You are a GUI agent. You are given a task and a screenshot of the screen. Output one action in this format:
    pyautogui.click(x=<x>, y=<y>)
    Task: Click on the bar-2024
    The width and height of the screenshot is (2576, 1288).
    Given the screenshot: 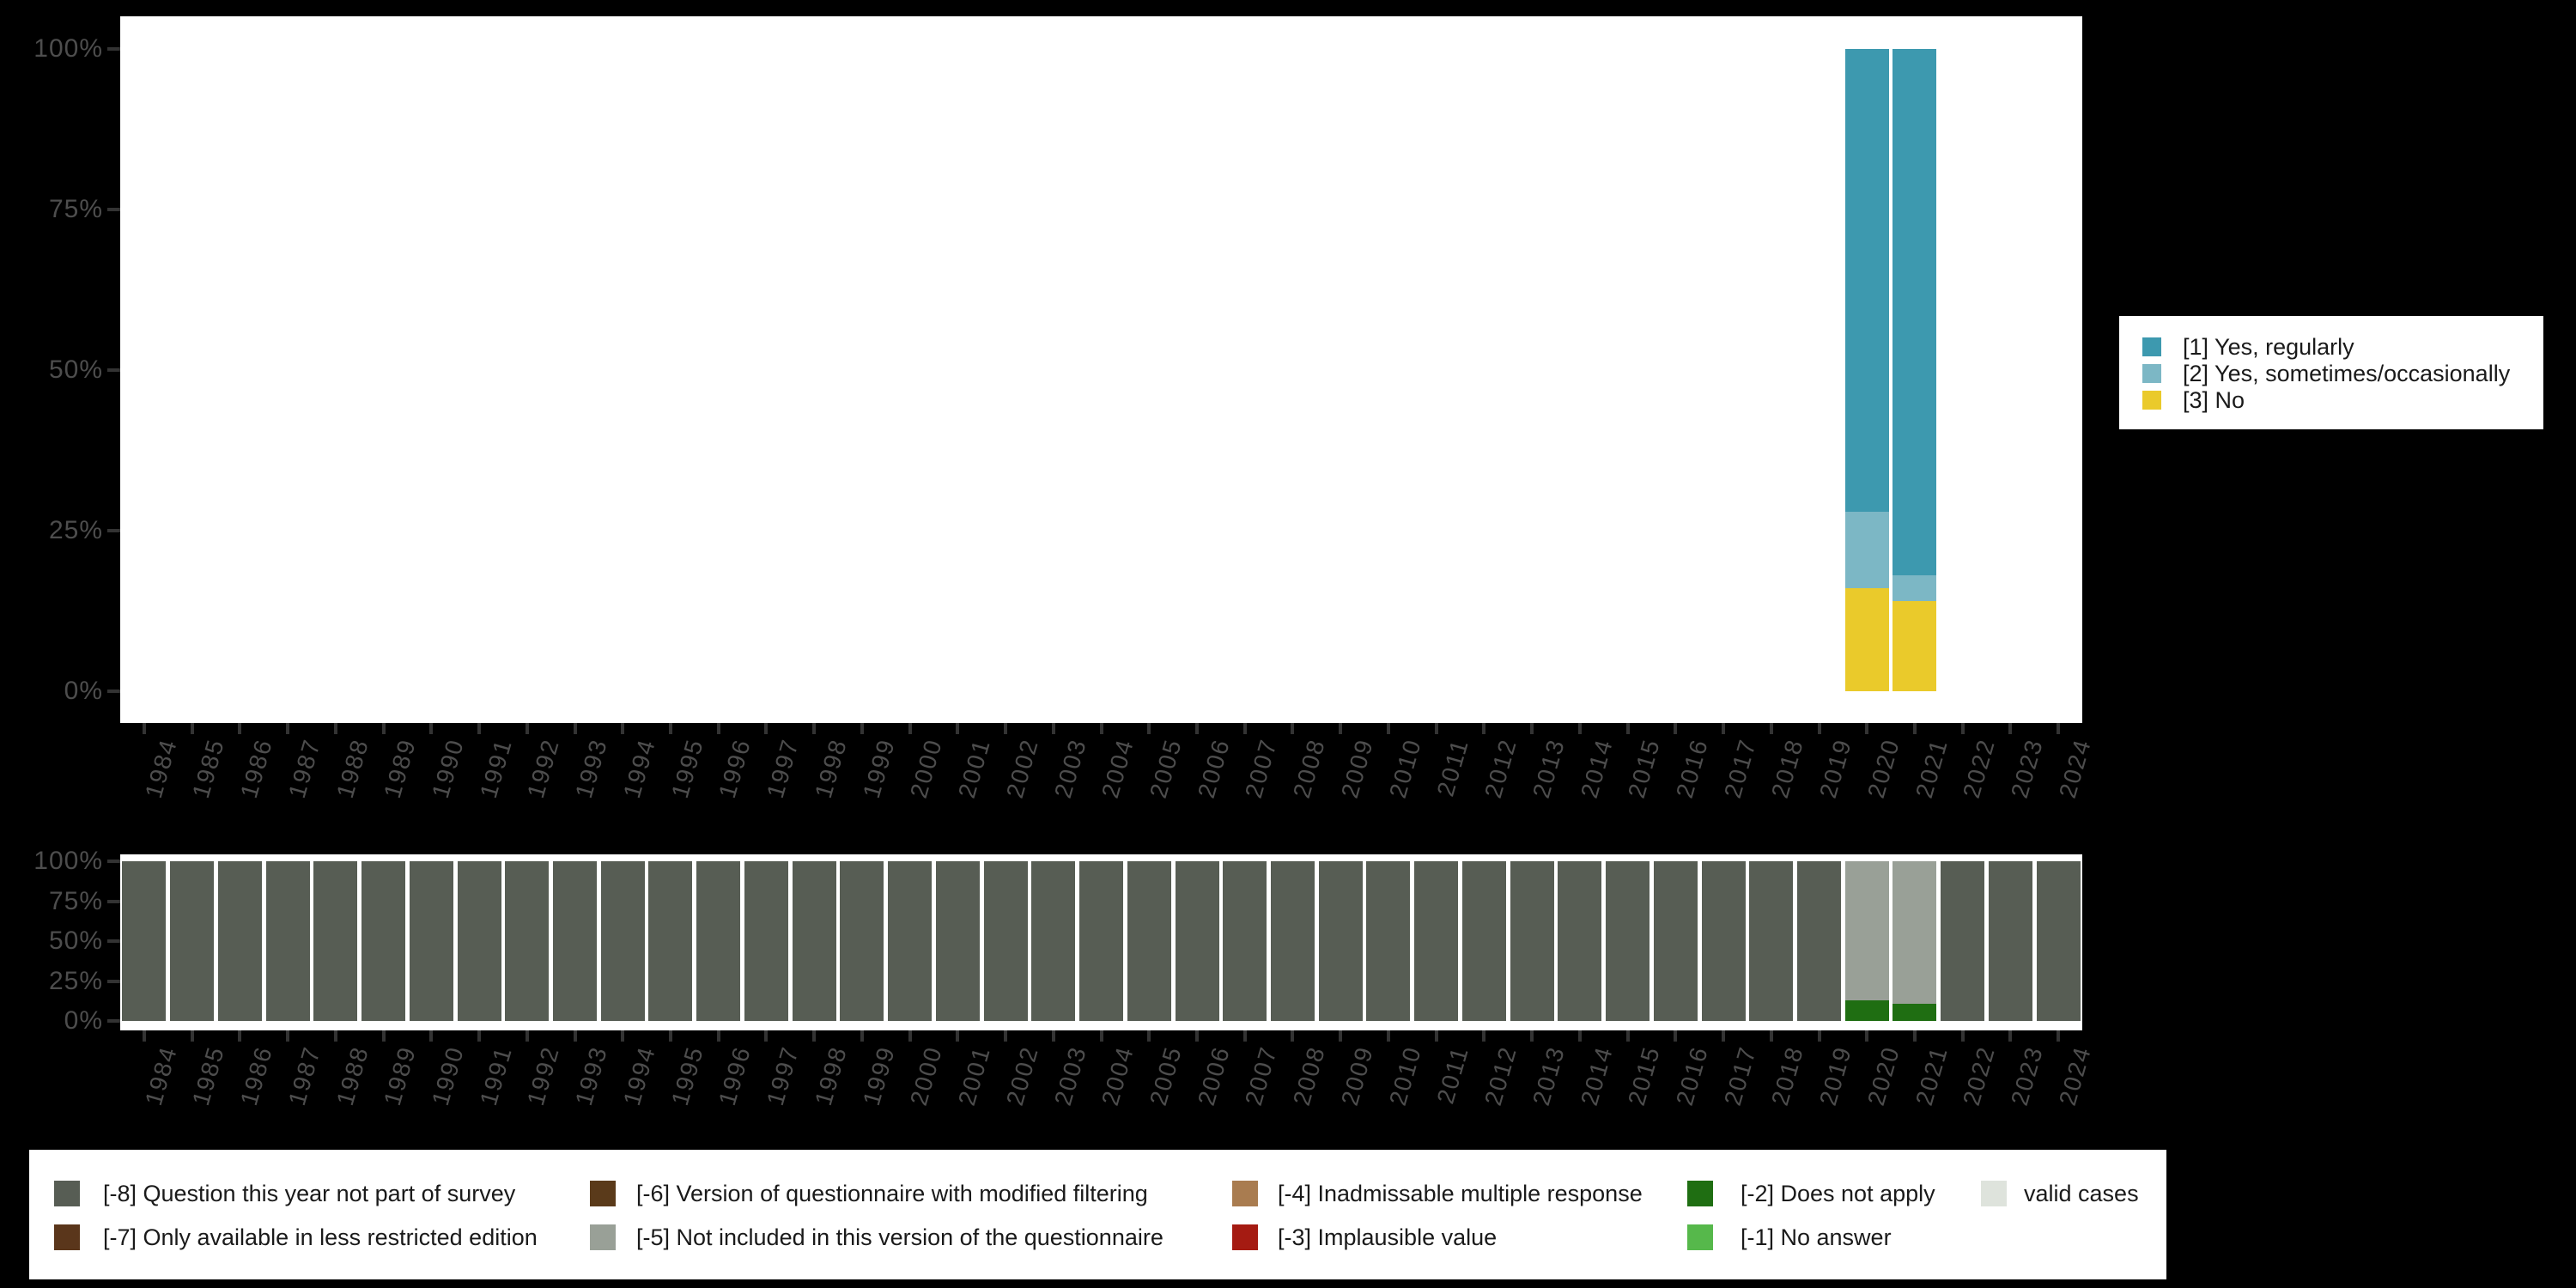 What is the action you would take?
    pyautogui.click(x=2058, y=941)
    